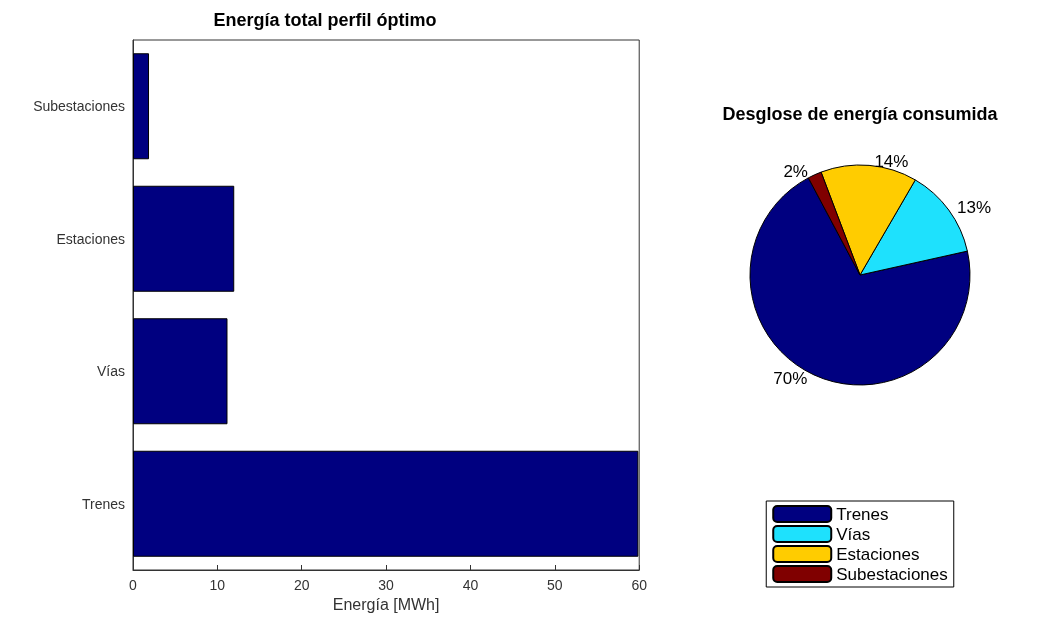 The height and width of the screenshot is (635, 1060). Describe the element at coordinates (853, 534) in the screenshot. I see `legend-label: Vías` at that location.